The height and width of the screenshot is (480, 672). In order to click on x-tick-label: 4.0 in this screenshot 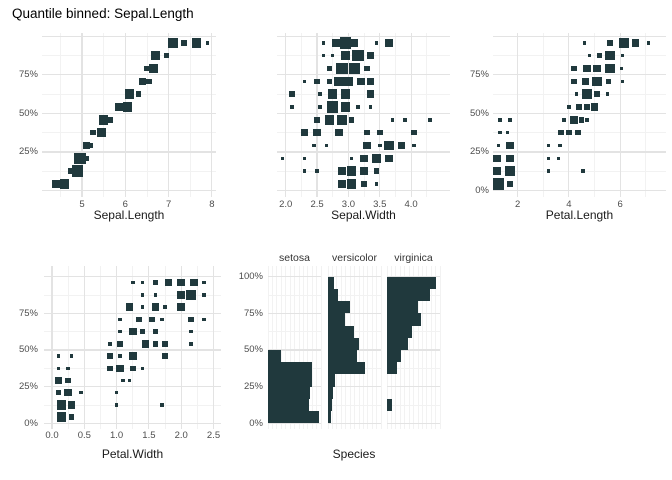, I will do `click(411, 204)`.